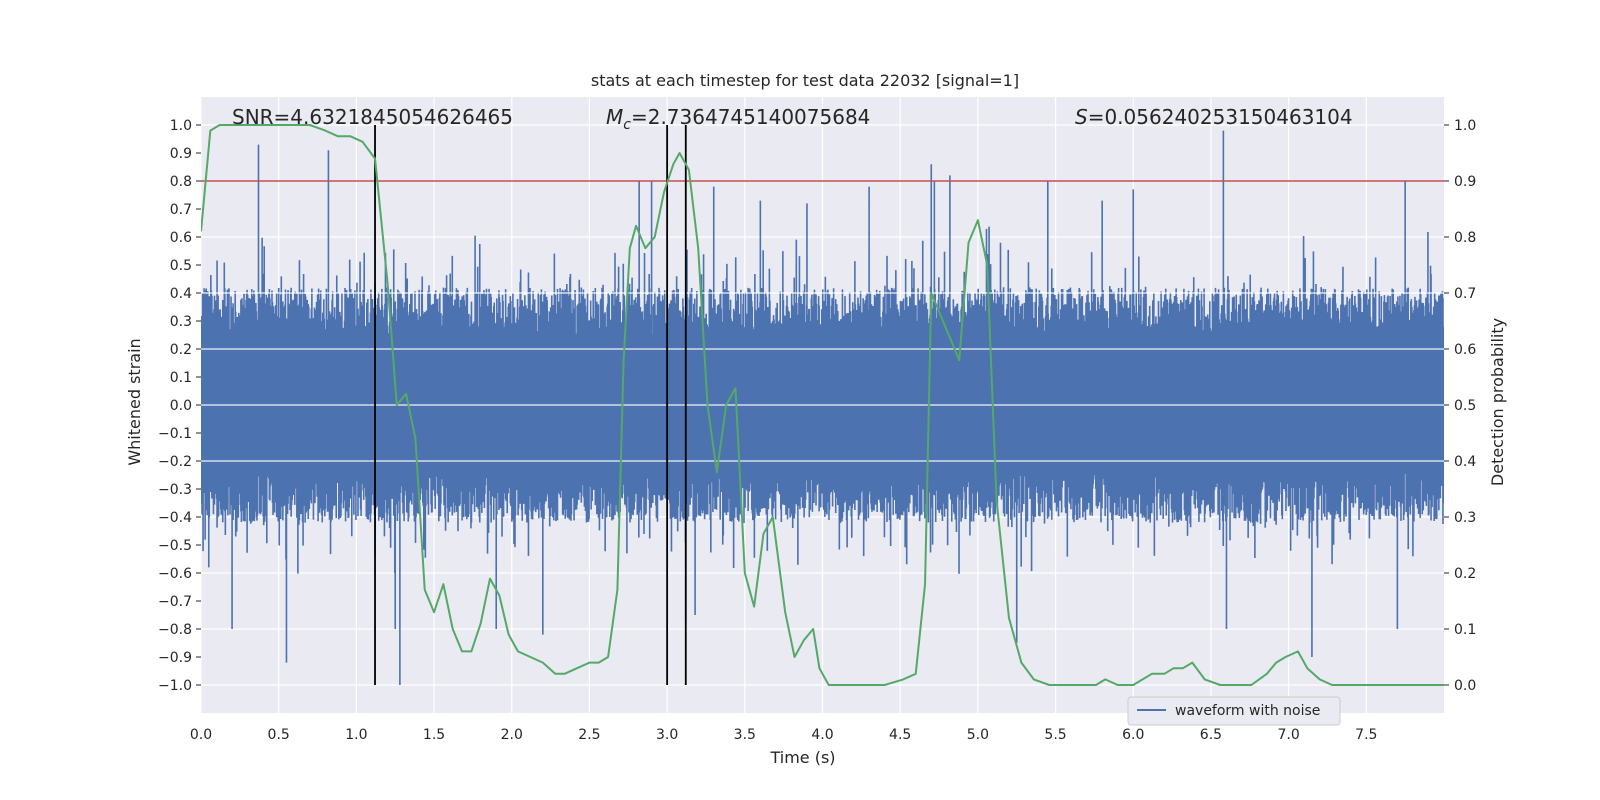  I want to click on y2-tick-label: 0.0, so click(1465, 686).